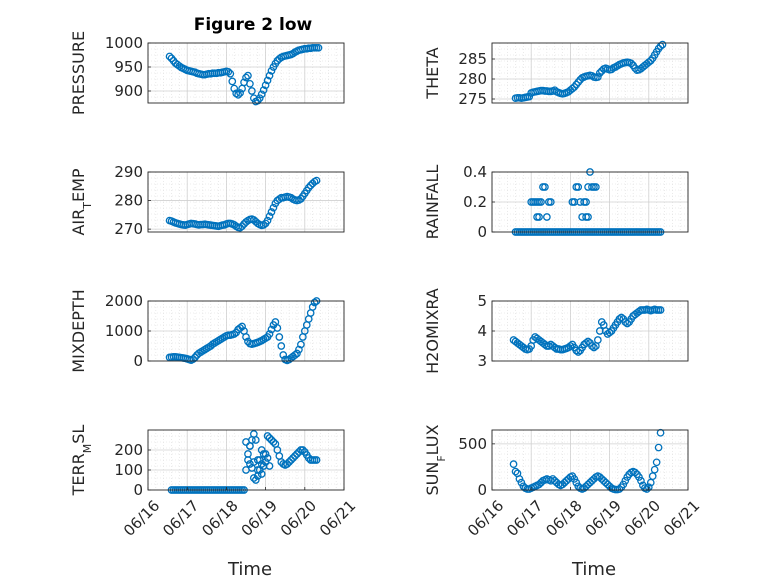 The width and height of the screenshot is (778, 583). I want to click on y-axis-label-part: M, so click(87, 449).